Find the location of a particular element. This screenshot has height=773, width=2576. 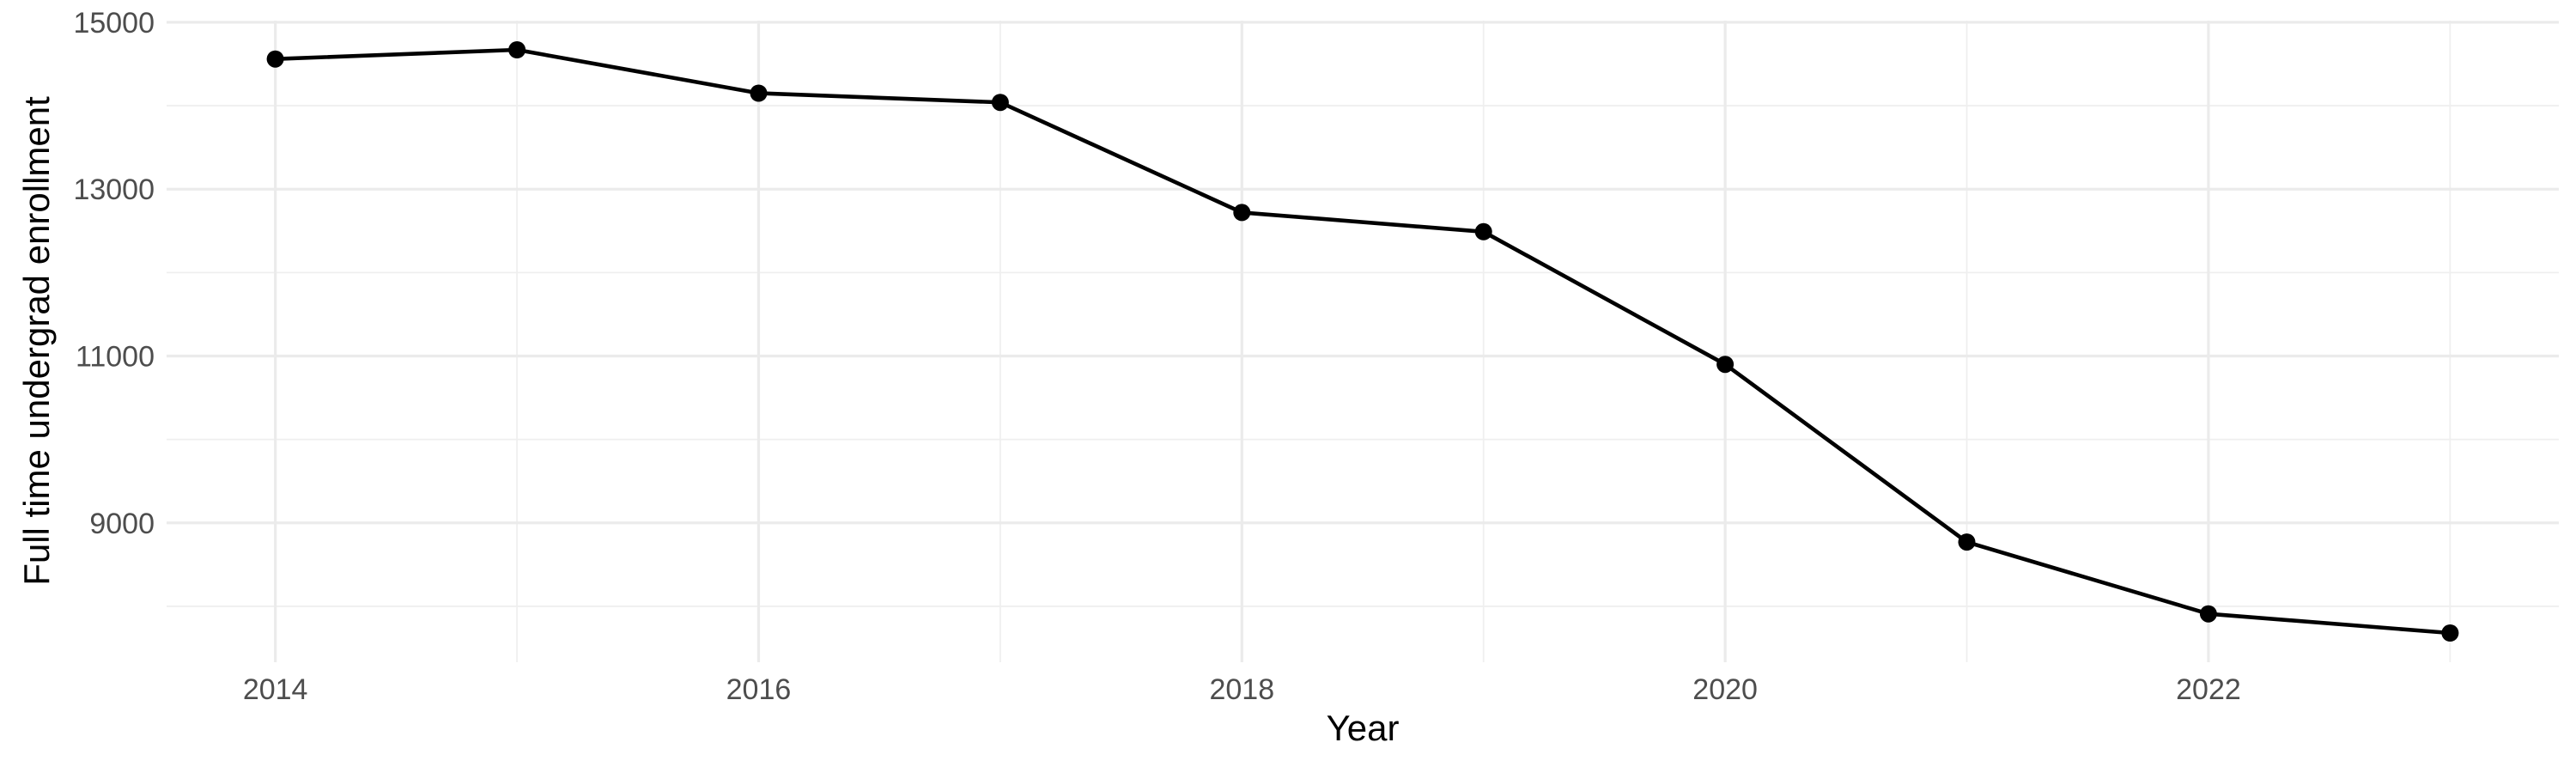

y-tick-labels: 9000 11000 13000 15000 is located at coordinates (114, 273).